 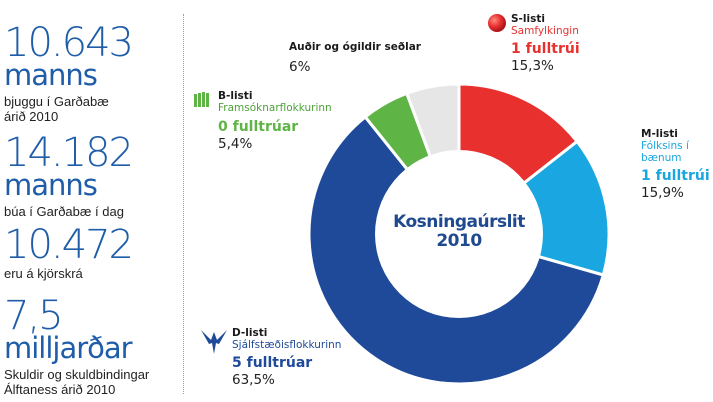 I want to click on percent: 5,4%, so click(x=235, y=144).